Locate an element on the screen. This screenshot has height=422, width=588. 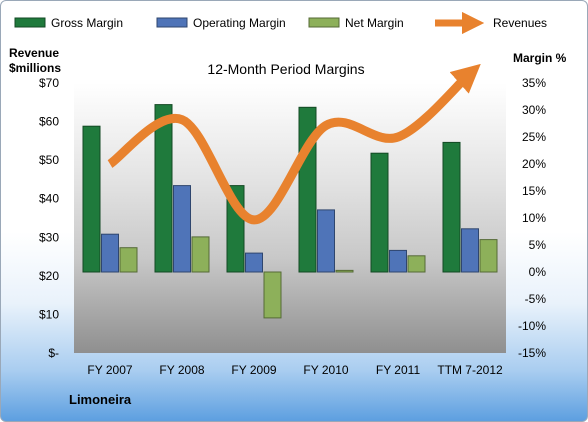
right-tick-label: 30% is located at coordinates (534, 110).